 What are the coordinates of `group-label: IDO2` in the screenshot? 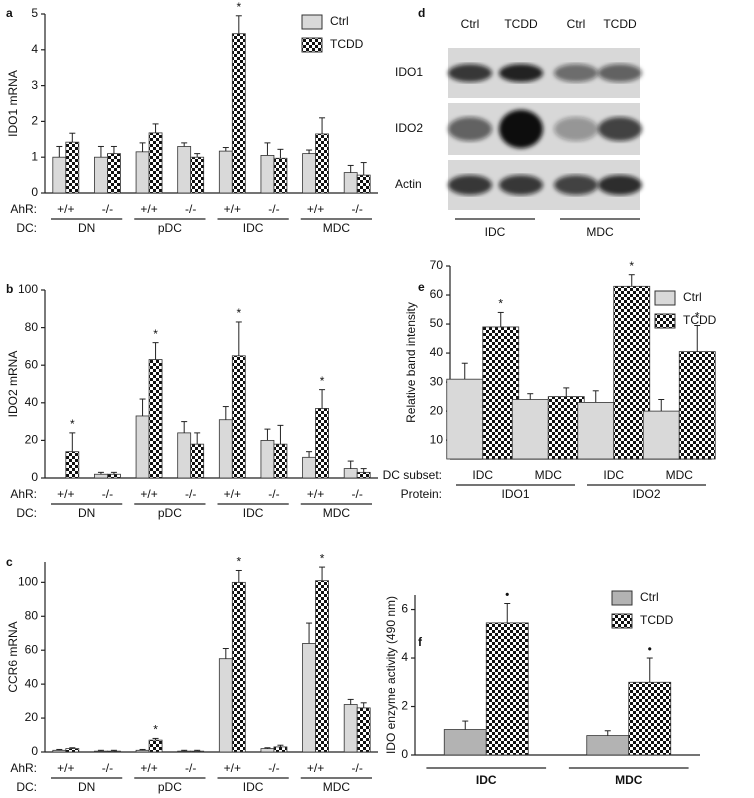 It's located at (646, 494).